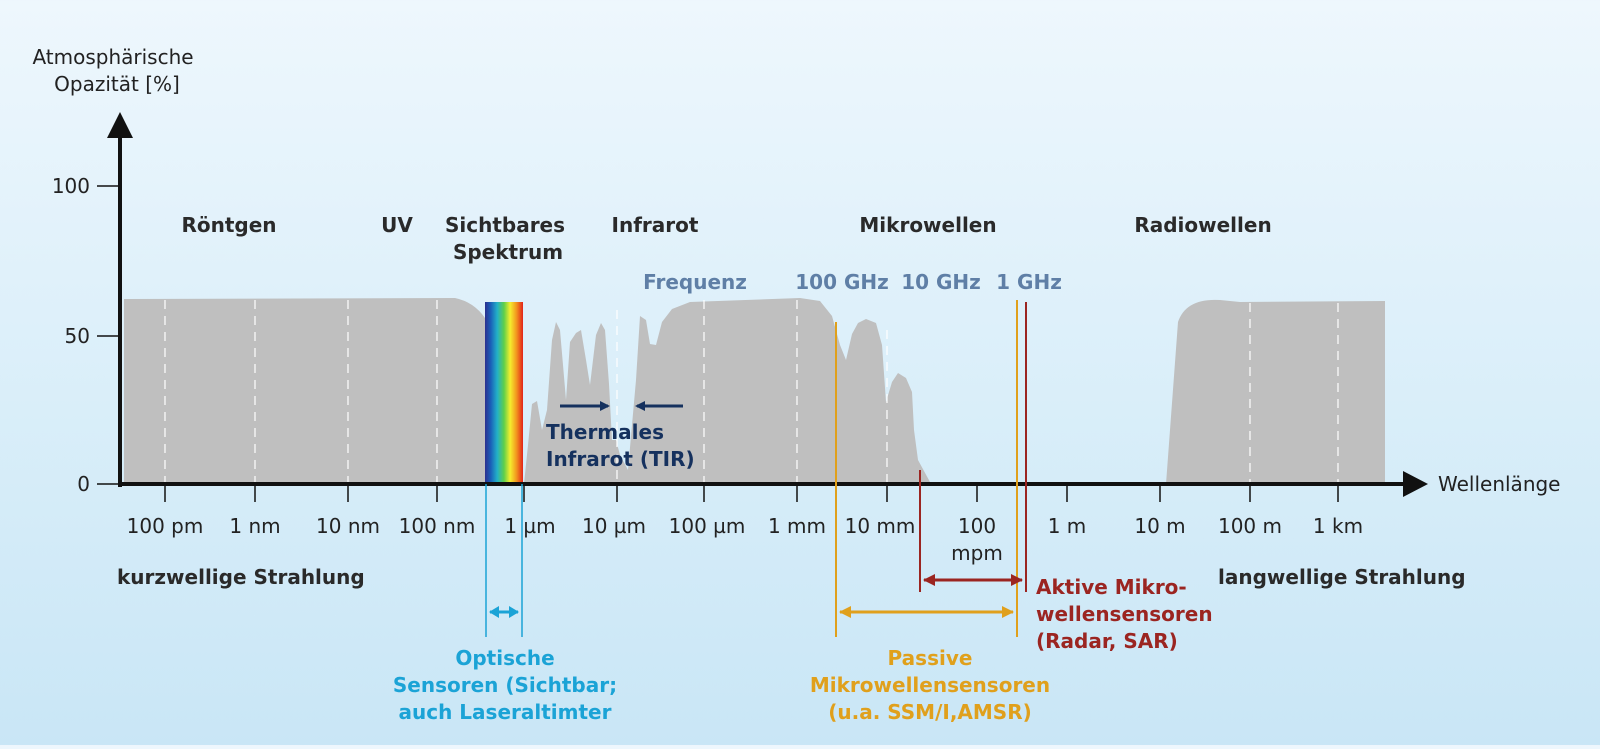 This screenshot has width=1600, height=749. I want to click on passive-label-line3: (u.a. SSM/I,AMSR), so click(930, 712).